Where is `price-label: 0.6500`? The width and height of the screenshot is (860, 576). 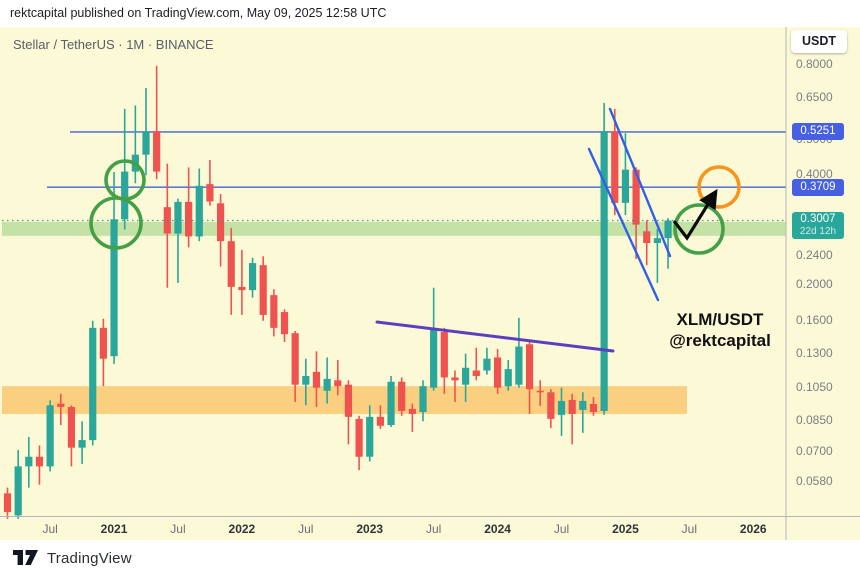 price-label: 0.6500 is located at coordinates (814, 96).